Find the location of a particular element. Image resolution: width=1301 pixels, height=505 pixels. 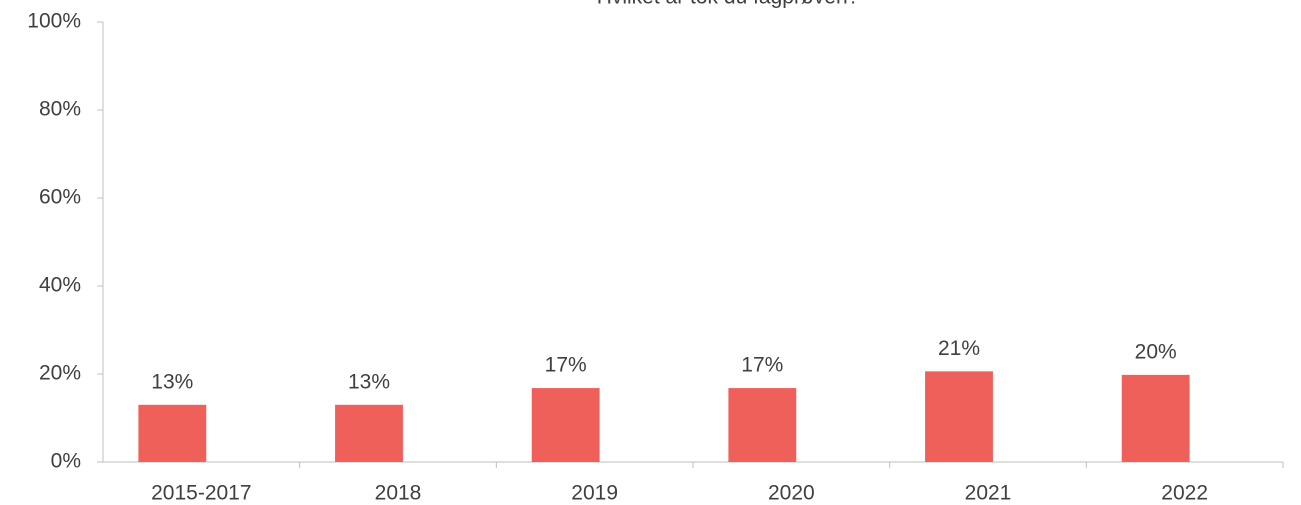

chart-title: Hvilket år tok du fagprøven? is located at coordinates (728, 4).